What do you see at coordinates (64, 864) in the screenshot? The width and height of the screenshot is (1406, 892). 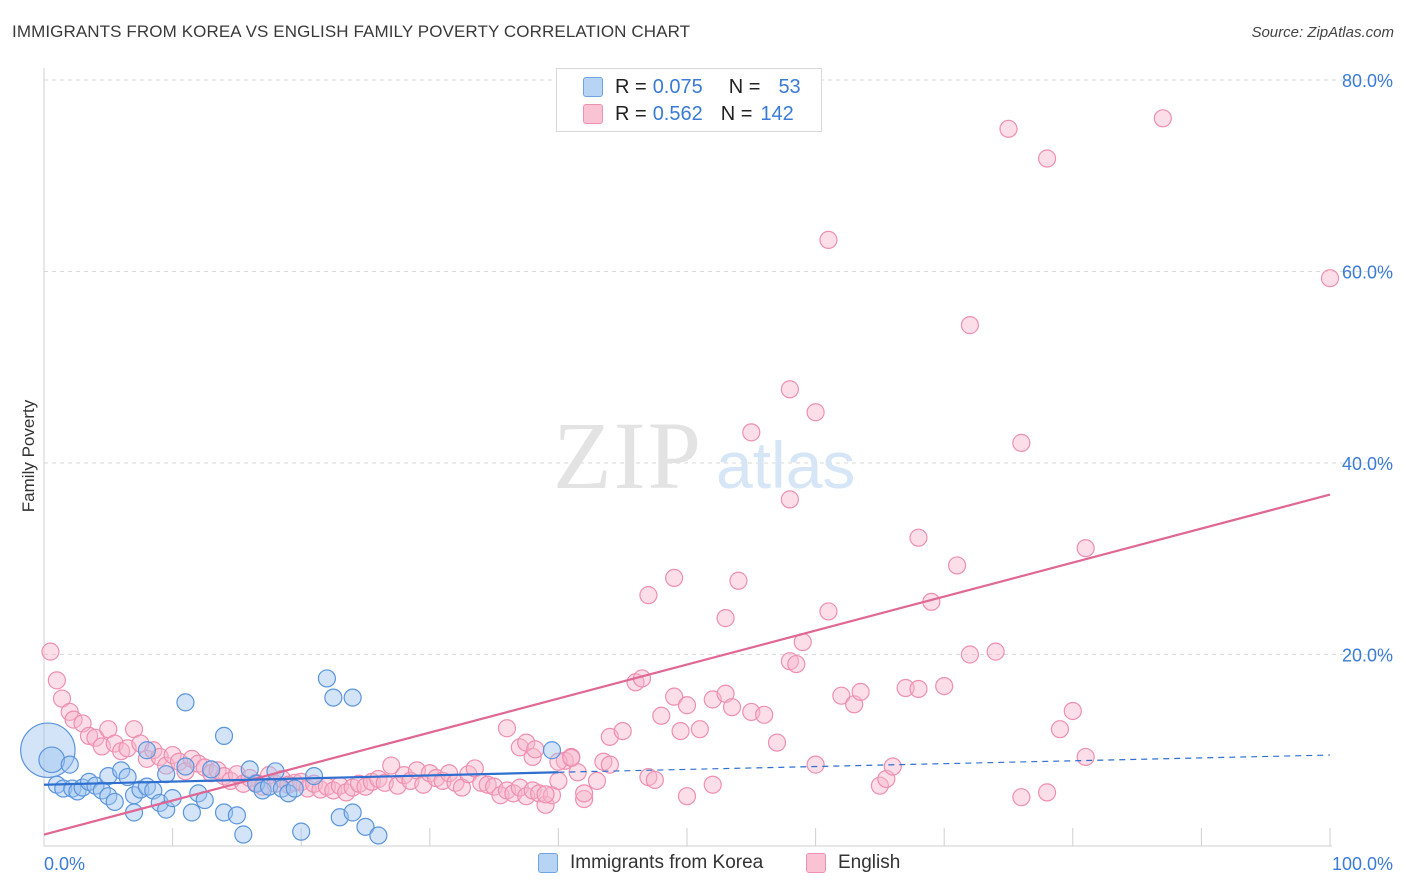 I see `x-tick-label: 0.0%` at bounding box center [64, 864].